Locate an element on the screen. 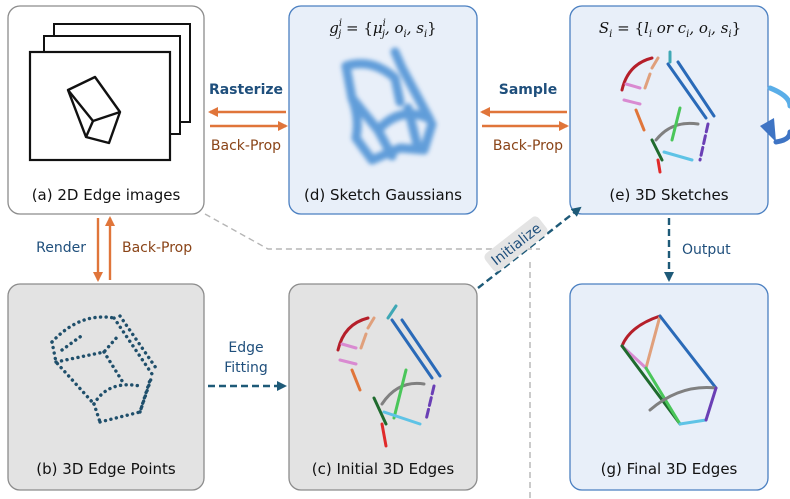  arrow-sample: Sample is located at coordinates (523, 99).